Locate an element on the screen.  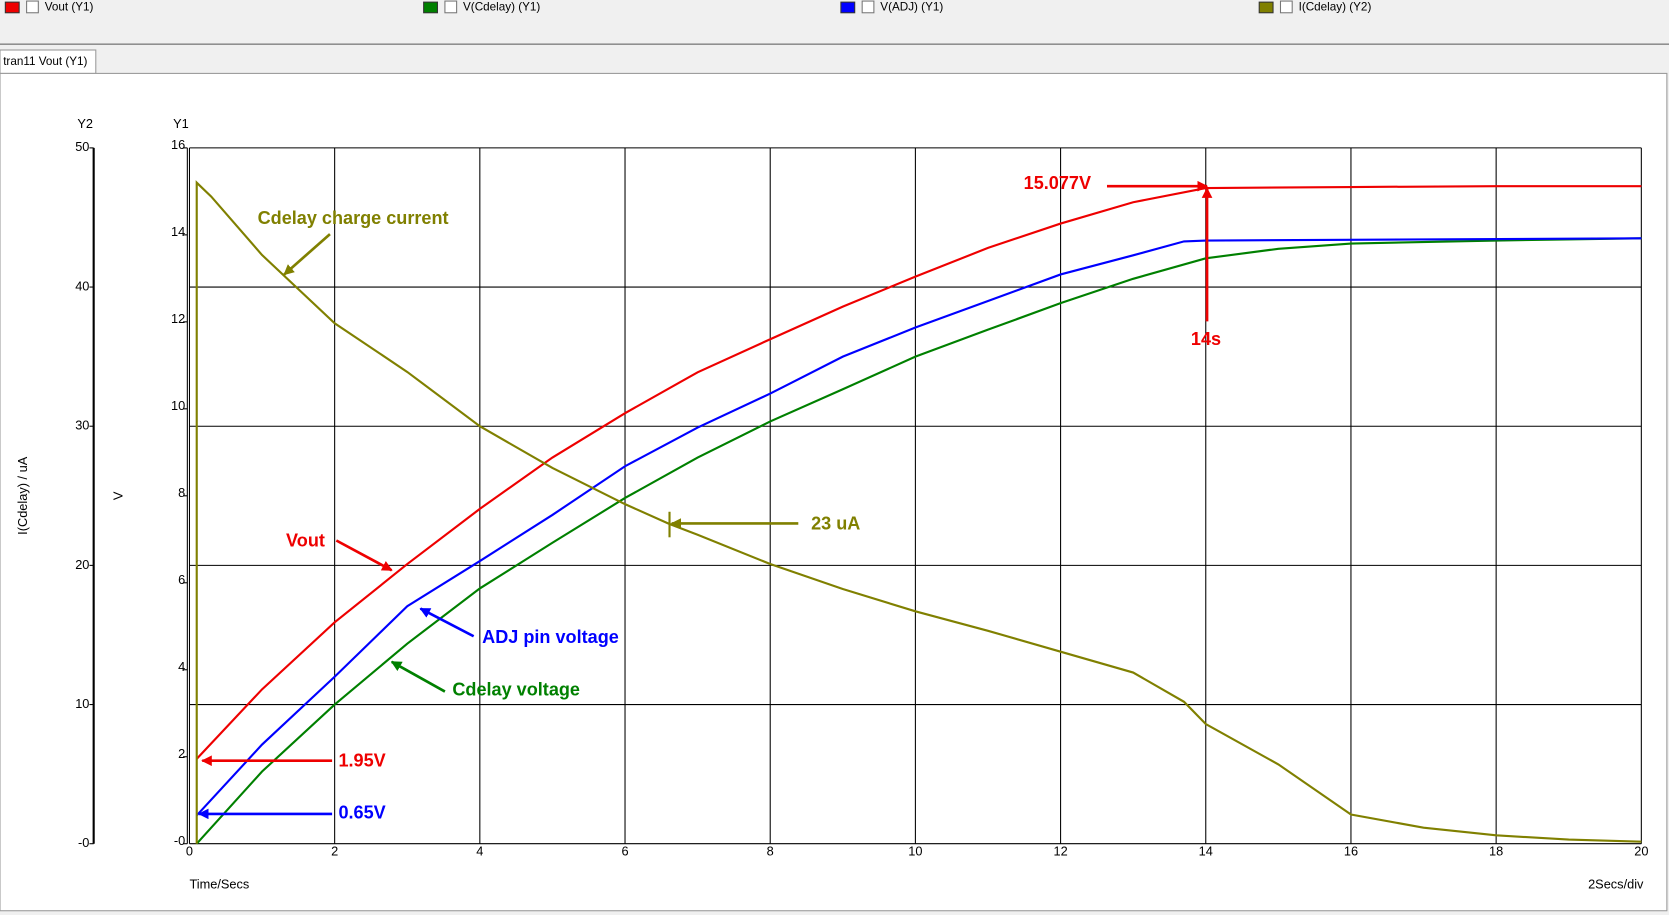
y2-axis-name: Y2 is located at coordinates (85, 123).